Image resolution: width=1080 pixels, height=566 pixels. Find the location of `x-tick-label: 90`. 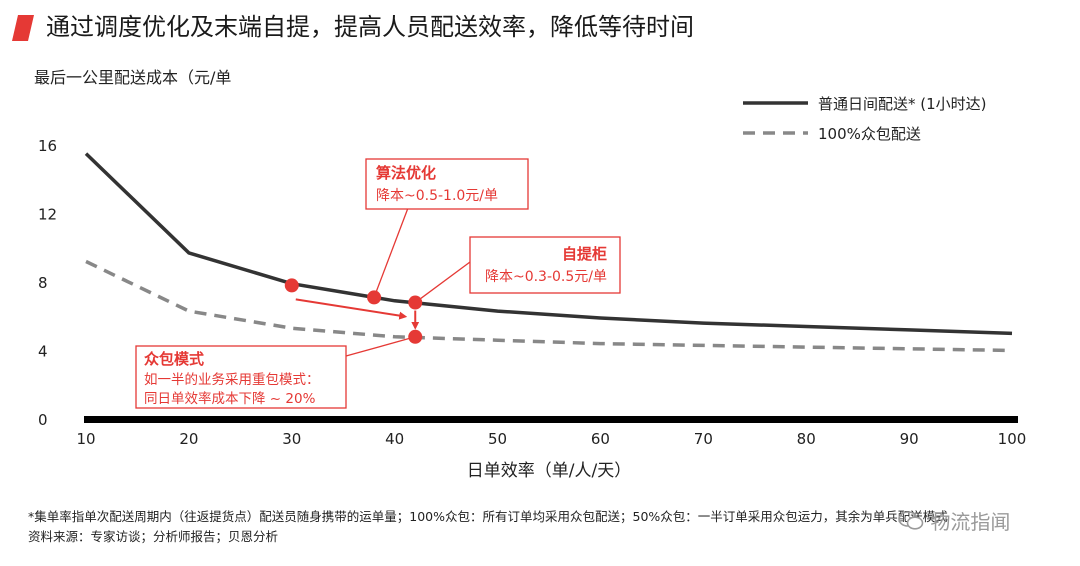

x-tick-label: 90 is located at coordinates (909, 439).